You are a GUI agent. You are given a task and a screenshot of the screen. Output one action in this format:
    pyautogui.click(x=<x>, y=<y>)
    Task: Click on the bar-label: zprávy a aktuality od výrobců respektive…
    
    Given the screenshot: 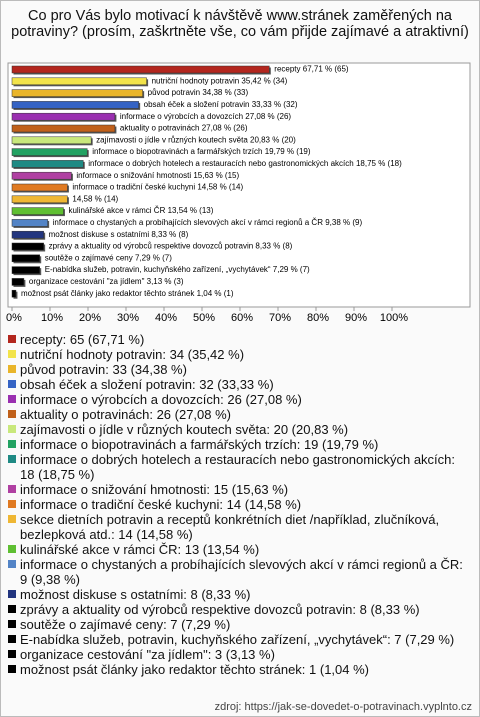 What is the action you would take?
    pyautogui.click(x=171, y=246)
    